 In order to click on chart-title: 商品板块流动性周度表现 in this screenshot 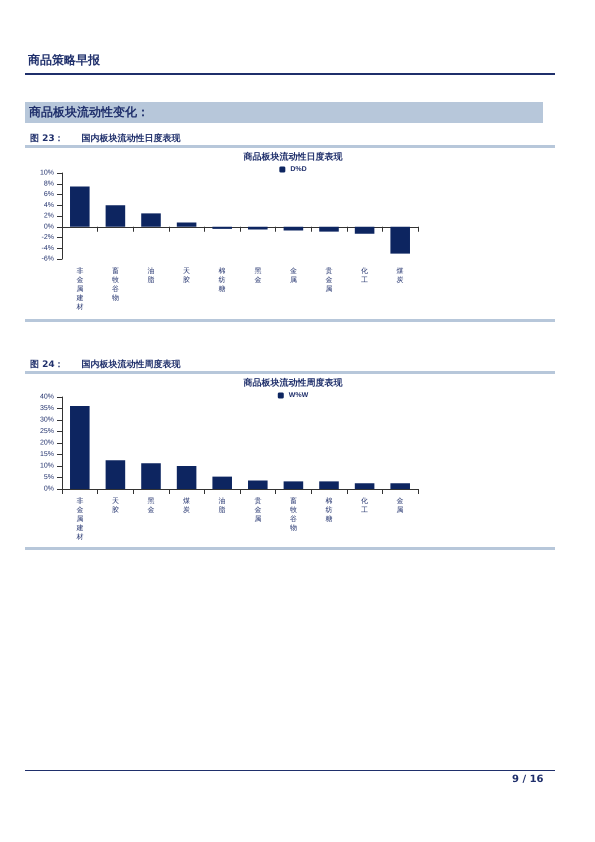, I will do `click(293, 383)`.